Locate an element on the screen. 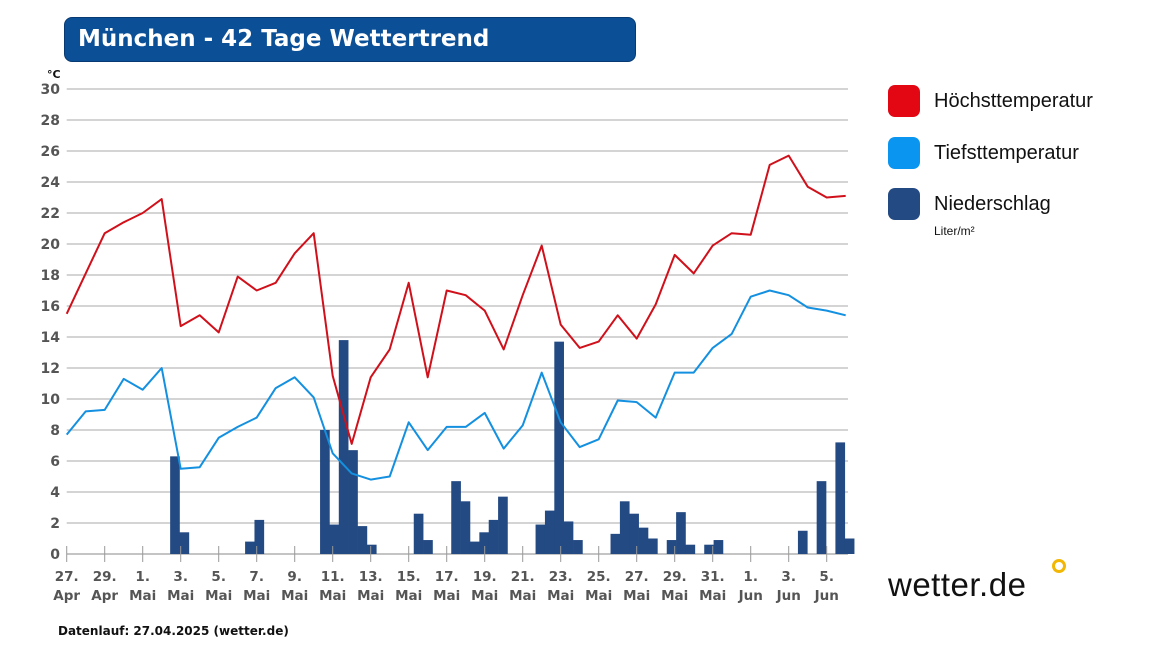  y-tick-label: 4 is located at coordinates (55, 493).